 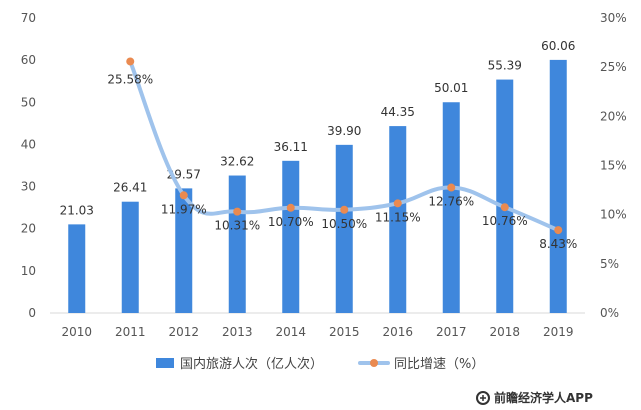 I want to click on bar-data-label: 55.39, so click(x=505, y=66).